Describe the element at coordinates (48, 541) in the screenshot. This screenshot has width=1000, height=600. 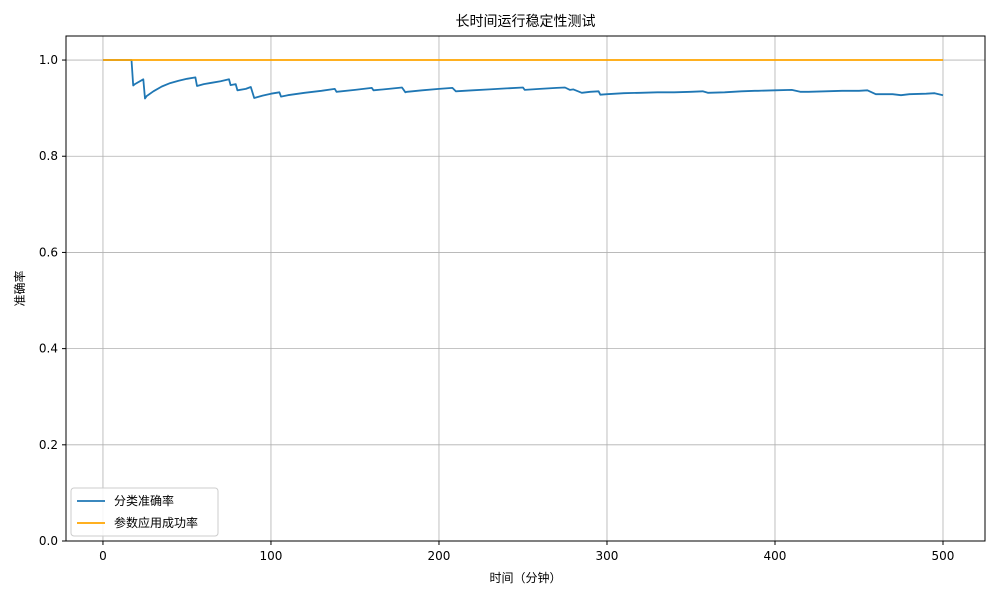
I see `y-tick-label: 0.0` at that location.